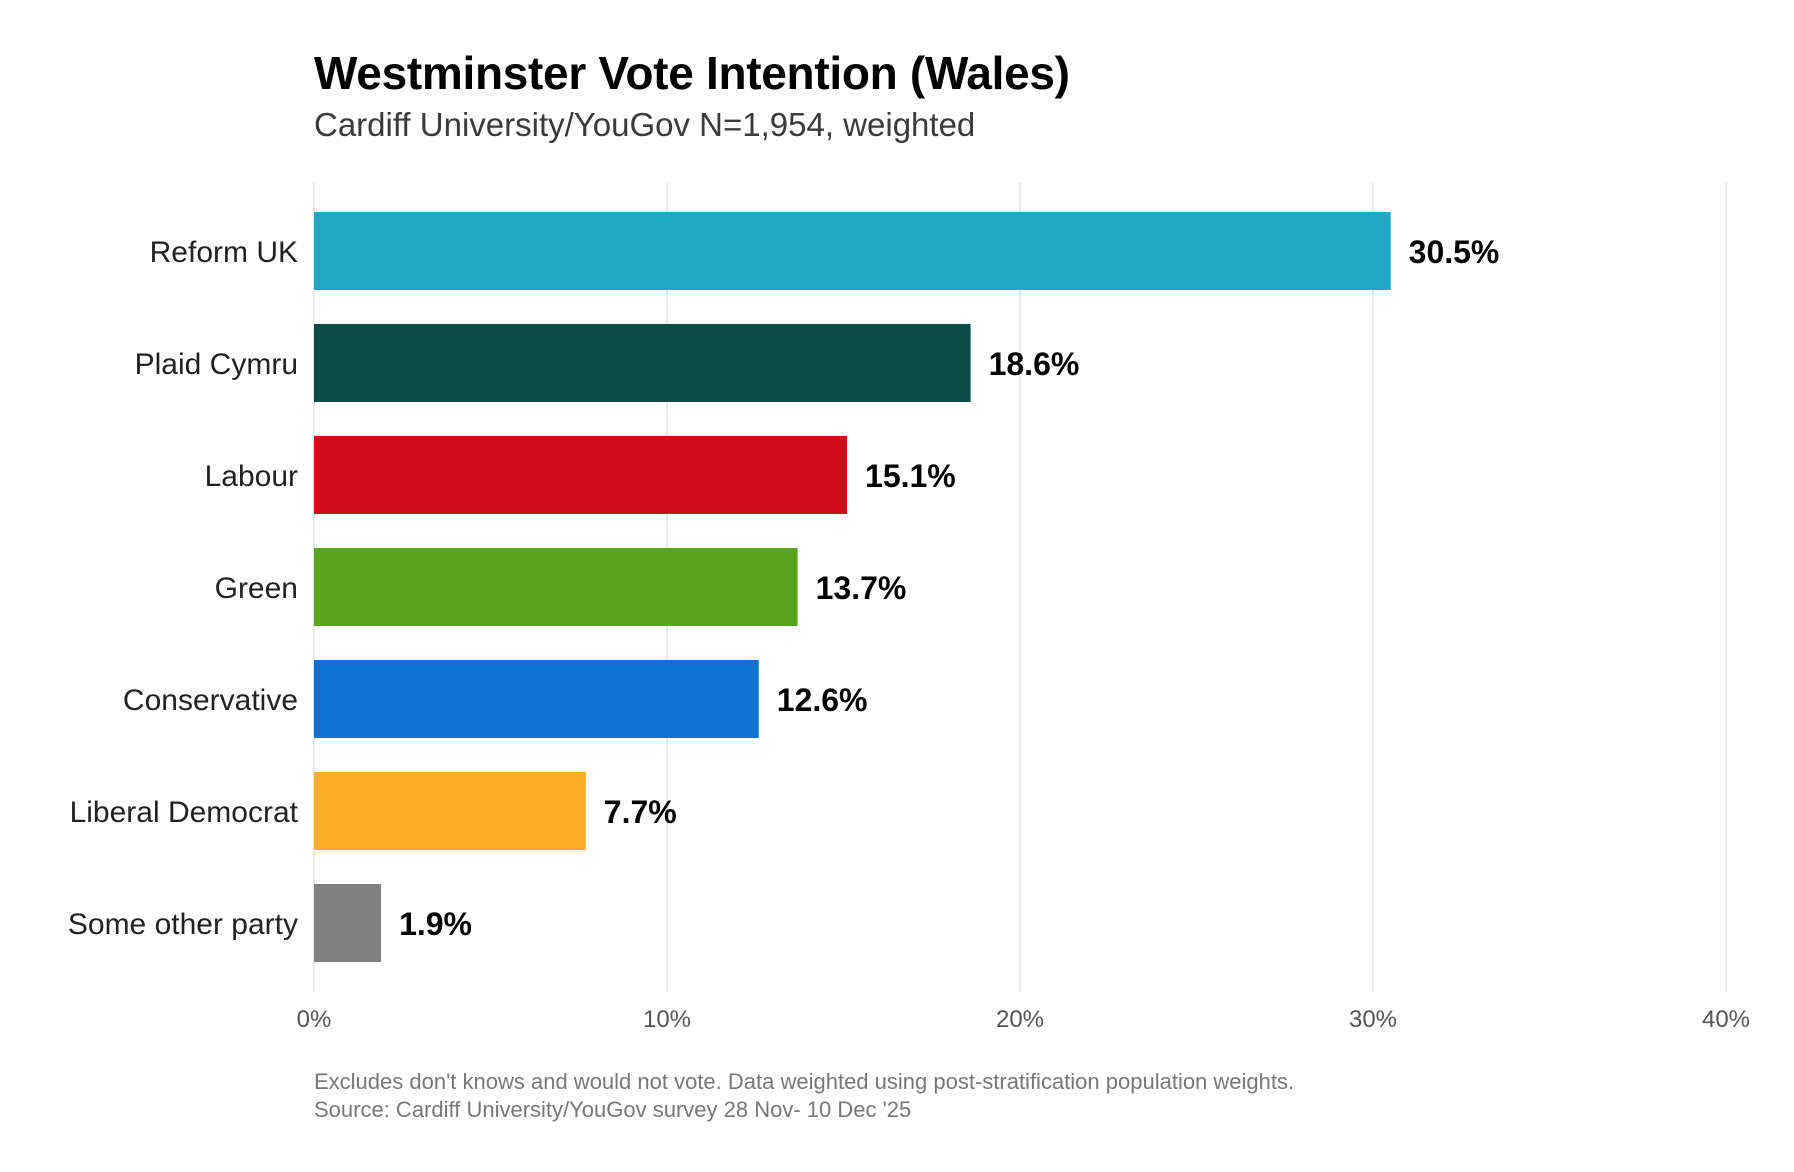 The image size is (1794, 1172). What do you see at coordinates (692, 73) in the screenshot?
I see `chart-title: Westminster Vote Intention (Wales)` at bounding box center [692, 73].